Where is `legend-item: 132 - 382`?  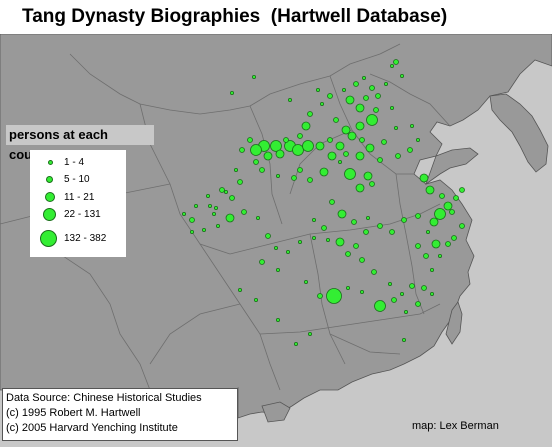
legend-item: 132 - 382 is located at coordinates (78, 238).